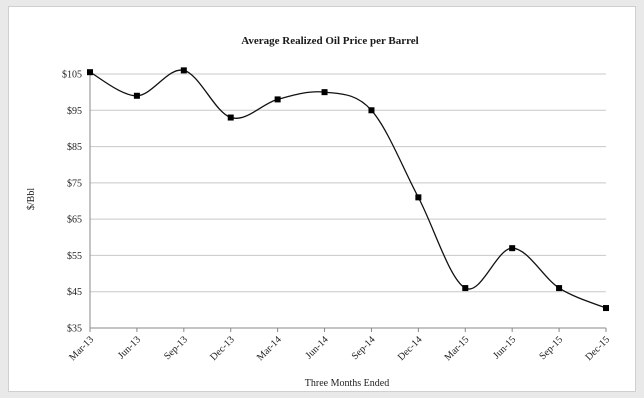 This screenshot has width=644, height=398. What do you see at coordinates (551, 348) in the screenshot?
I see `x-tick-label: Sep-15` at bounding box center [551, 348].